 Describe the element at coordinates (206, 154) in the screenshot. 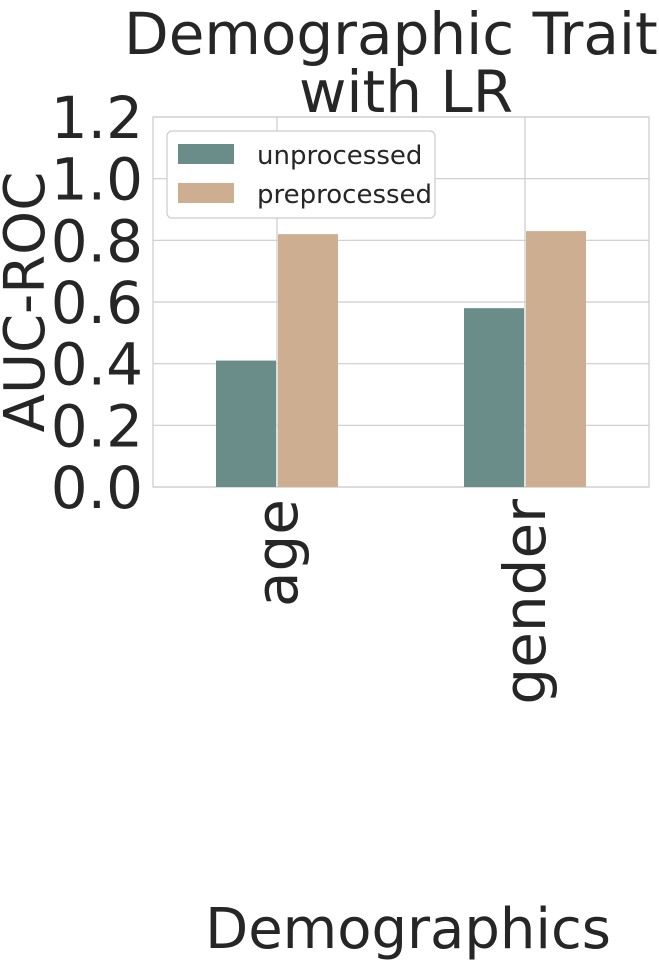

I see `legend-swatch-unprocessed` at that location.